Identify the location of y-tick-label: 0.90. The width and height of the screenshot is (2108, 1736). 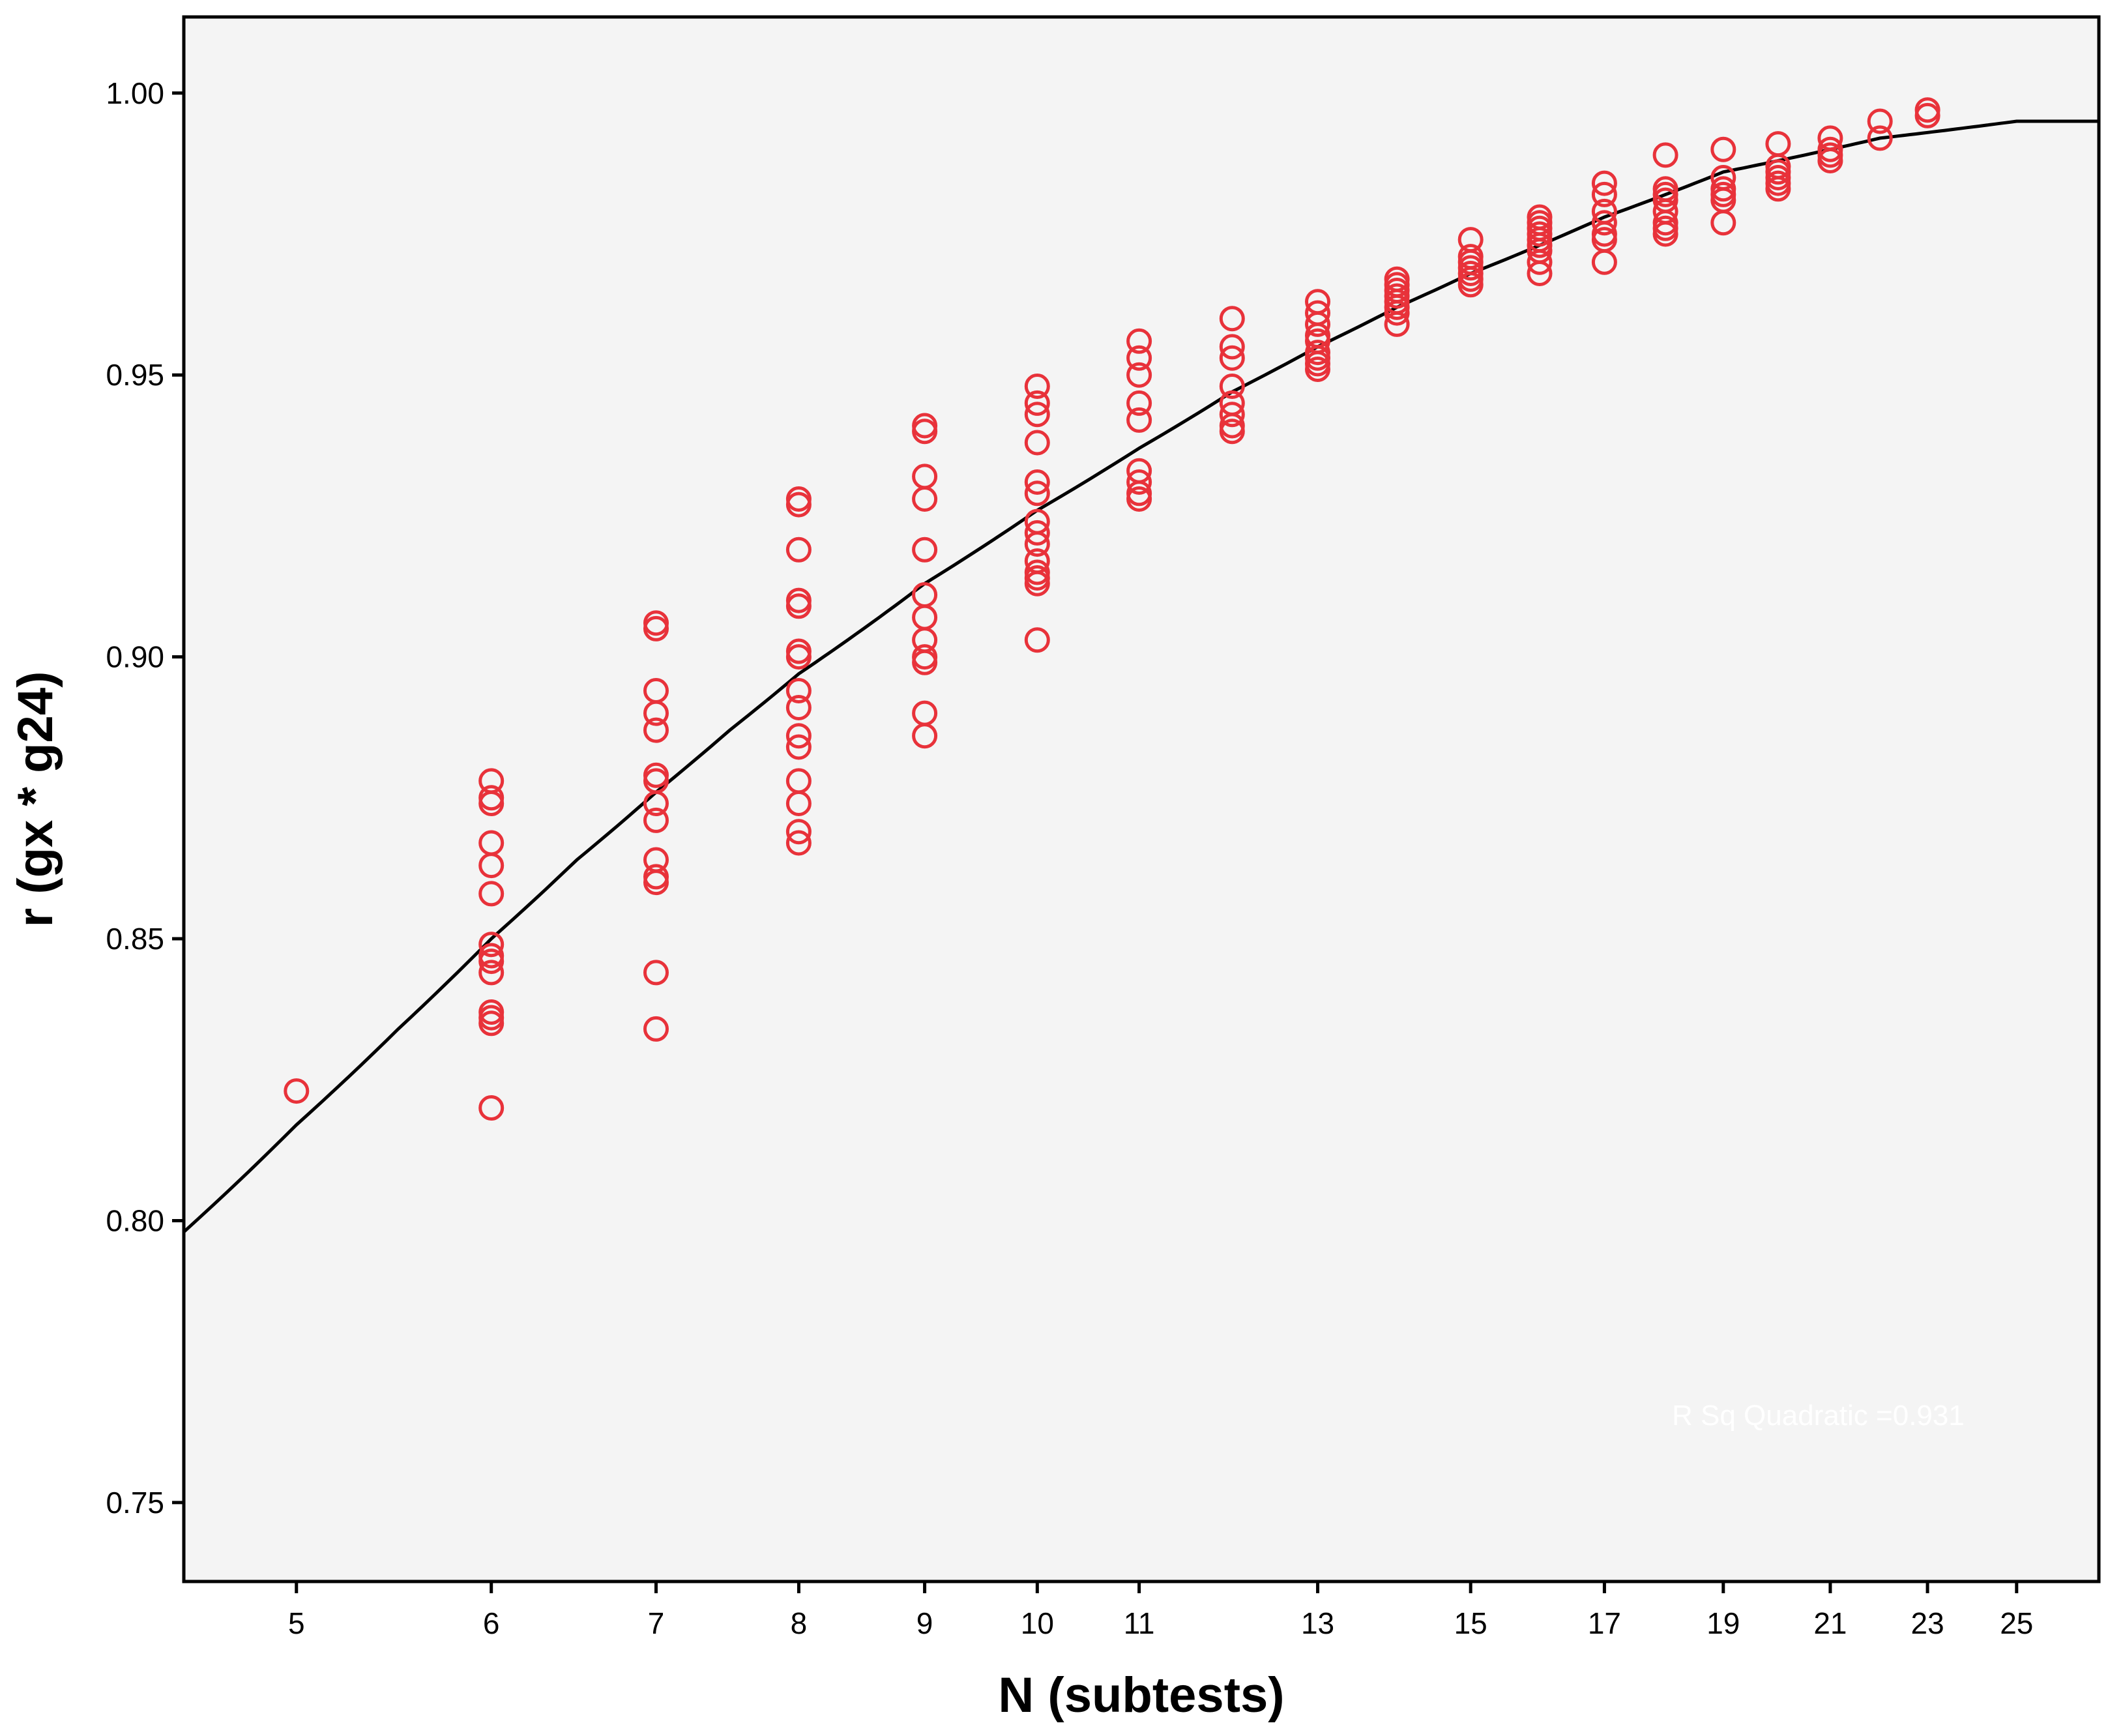
(135, 657).